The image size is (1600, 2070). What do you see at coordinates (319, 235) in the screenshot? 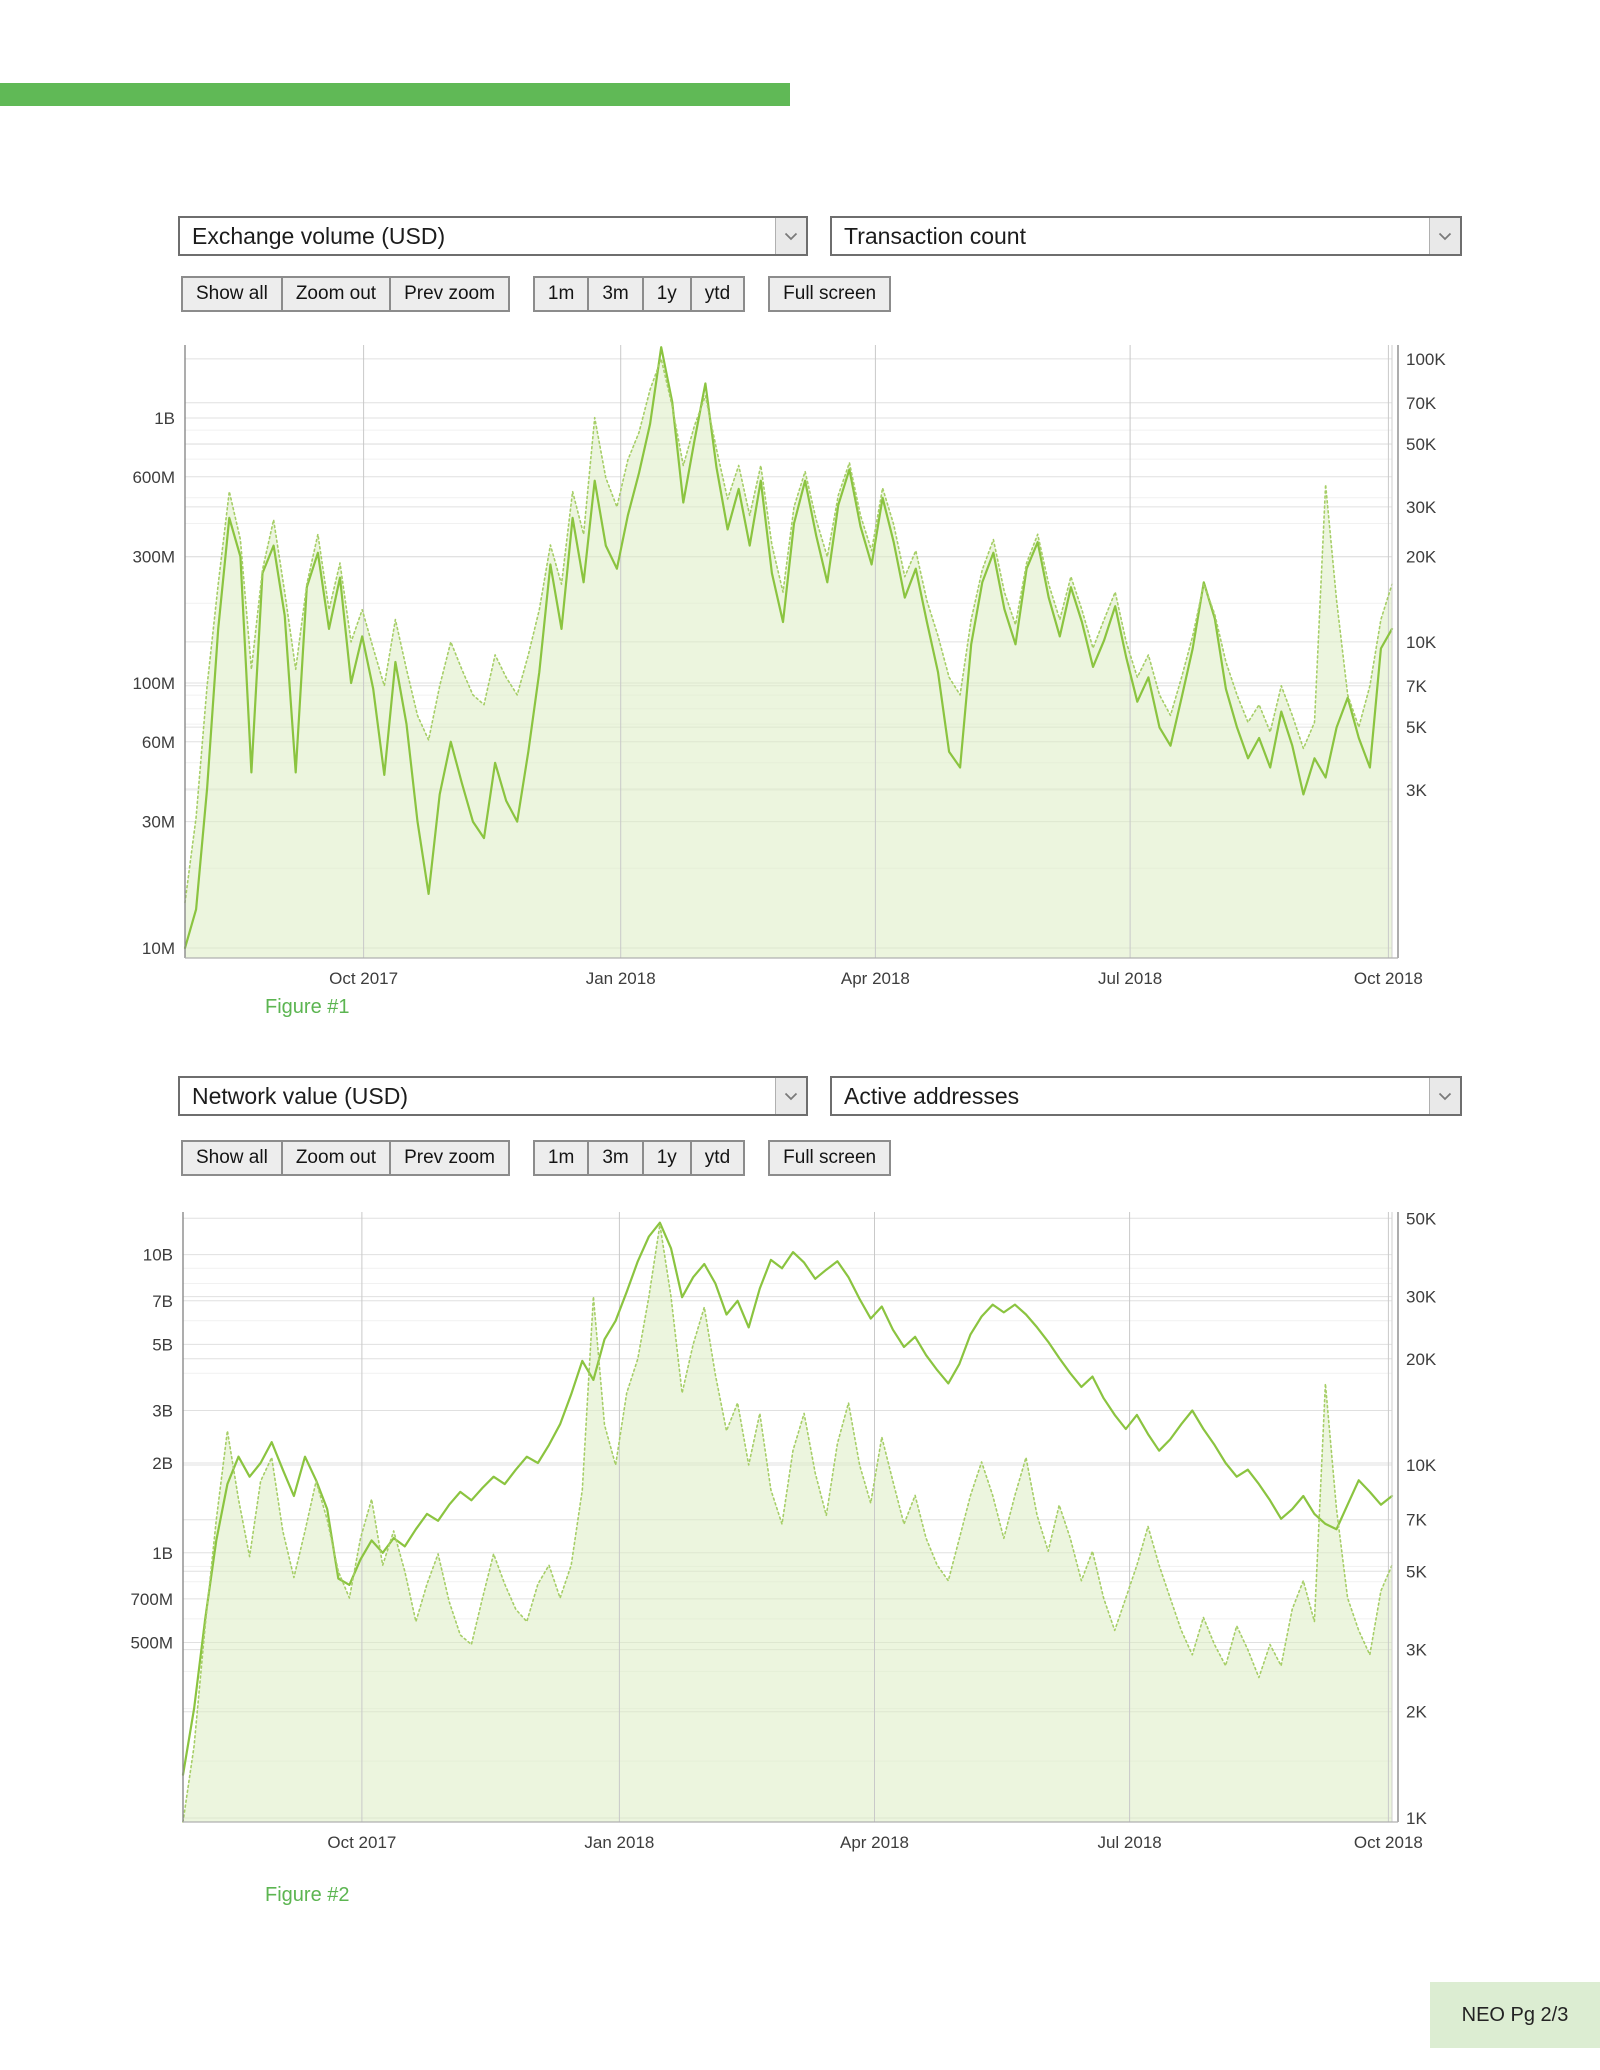
I see `figure1-left-metric-value: Exchange volume (USD)` at bounding box center [319, 235].